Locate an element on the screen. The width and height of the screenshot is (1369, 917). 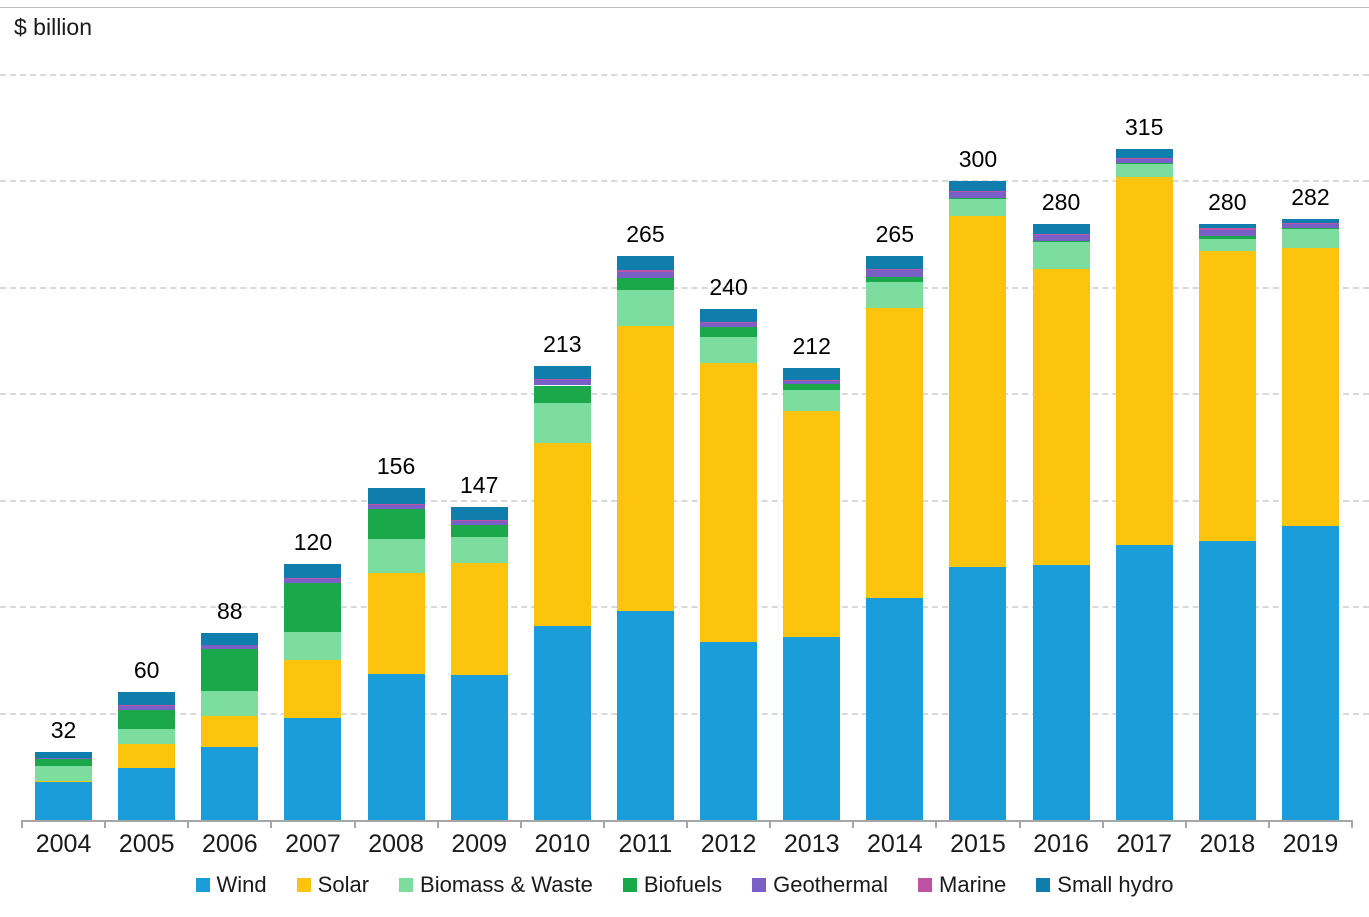
total-label-2008: 156 is located at coordinates (396, 465).